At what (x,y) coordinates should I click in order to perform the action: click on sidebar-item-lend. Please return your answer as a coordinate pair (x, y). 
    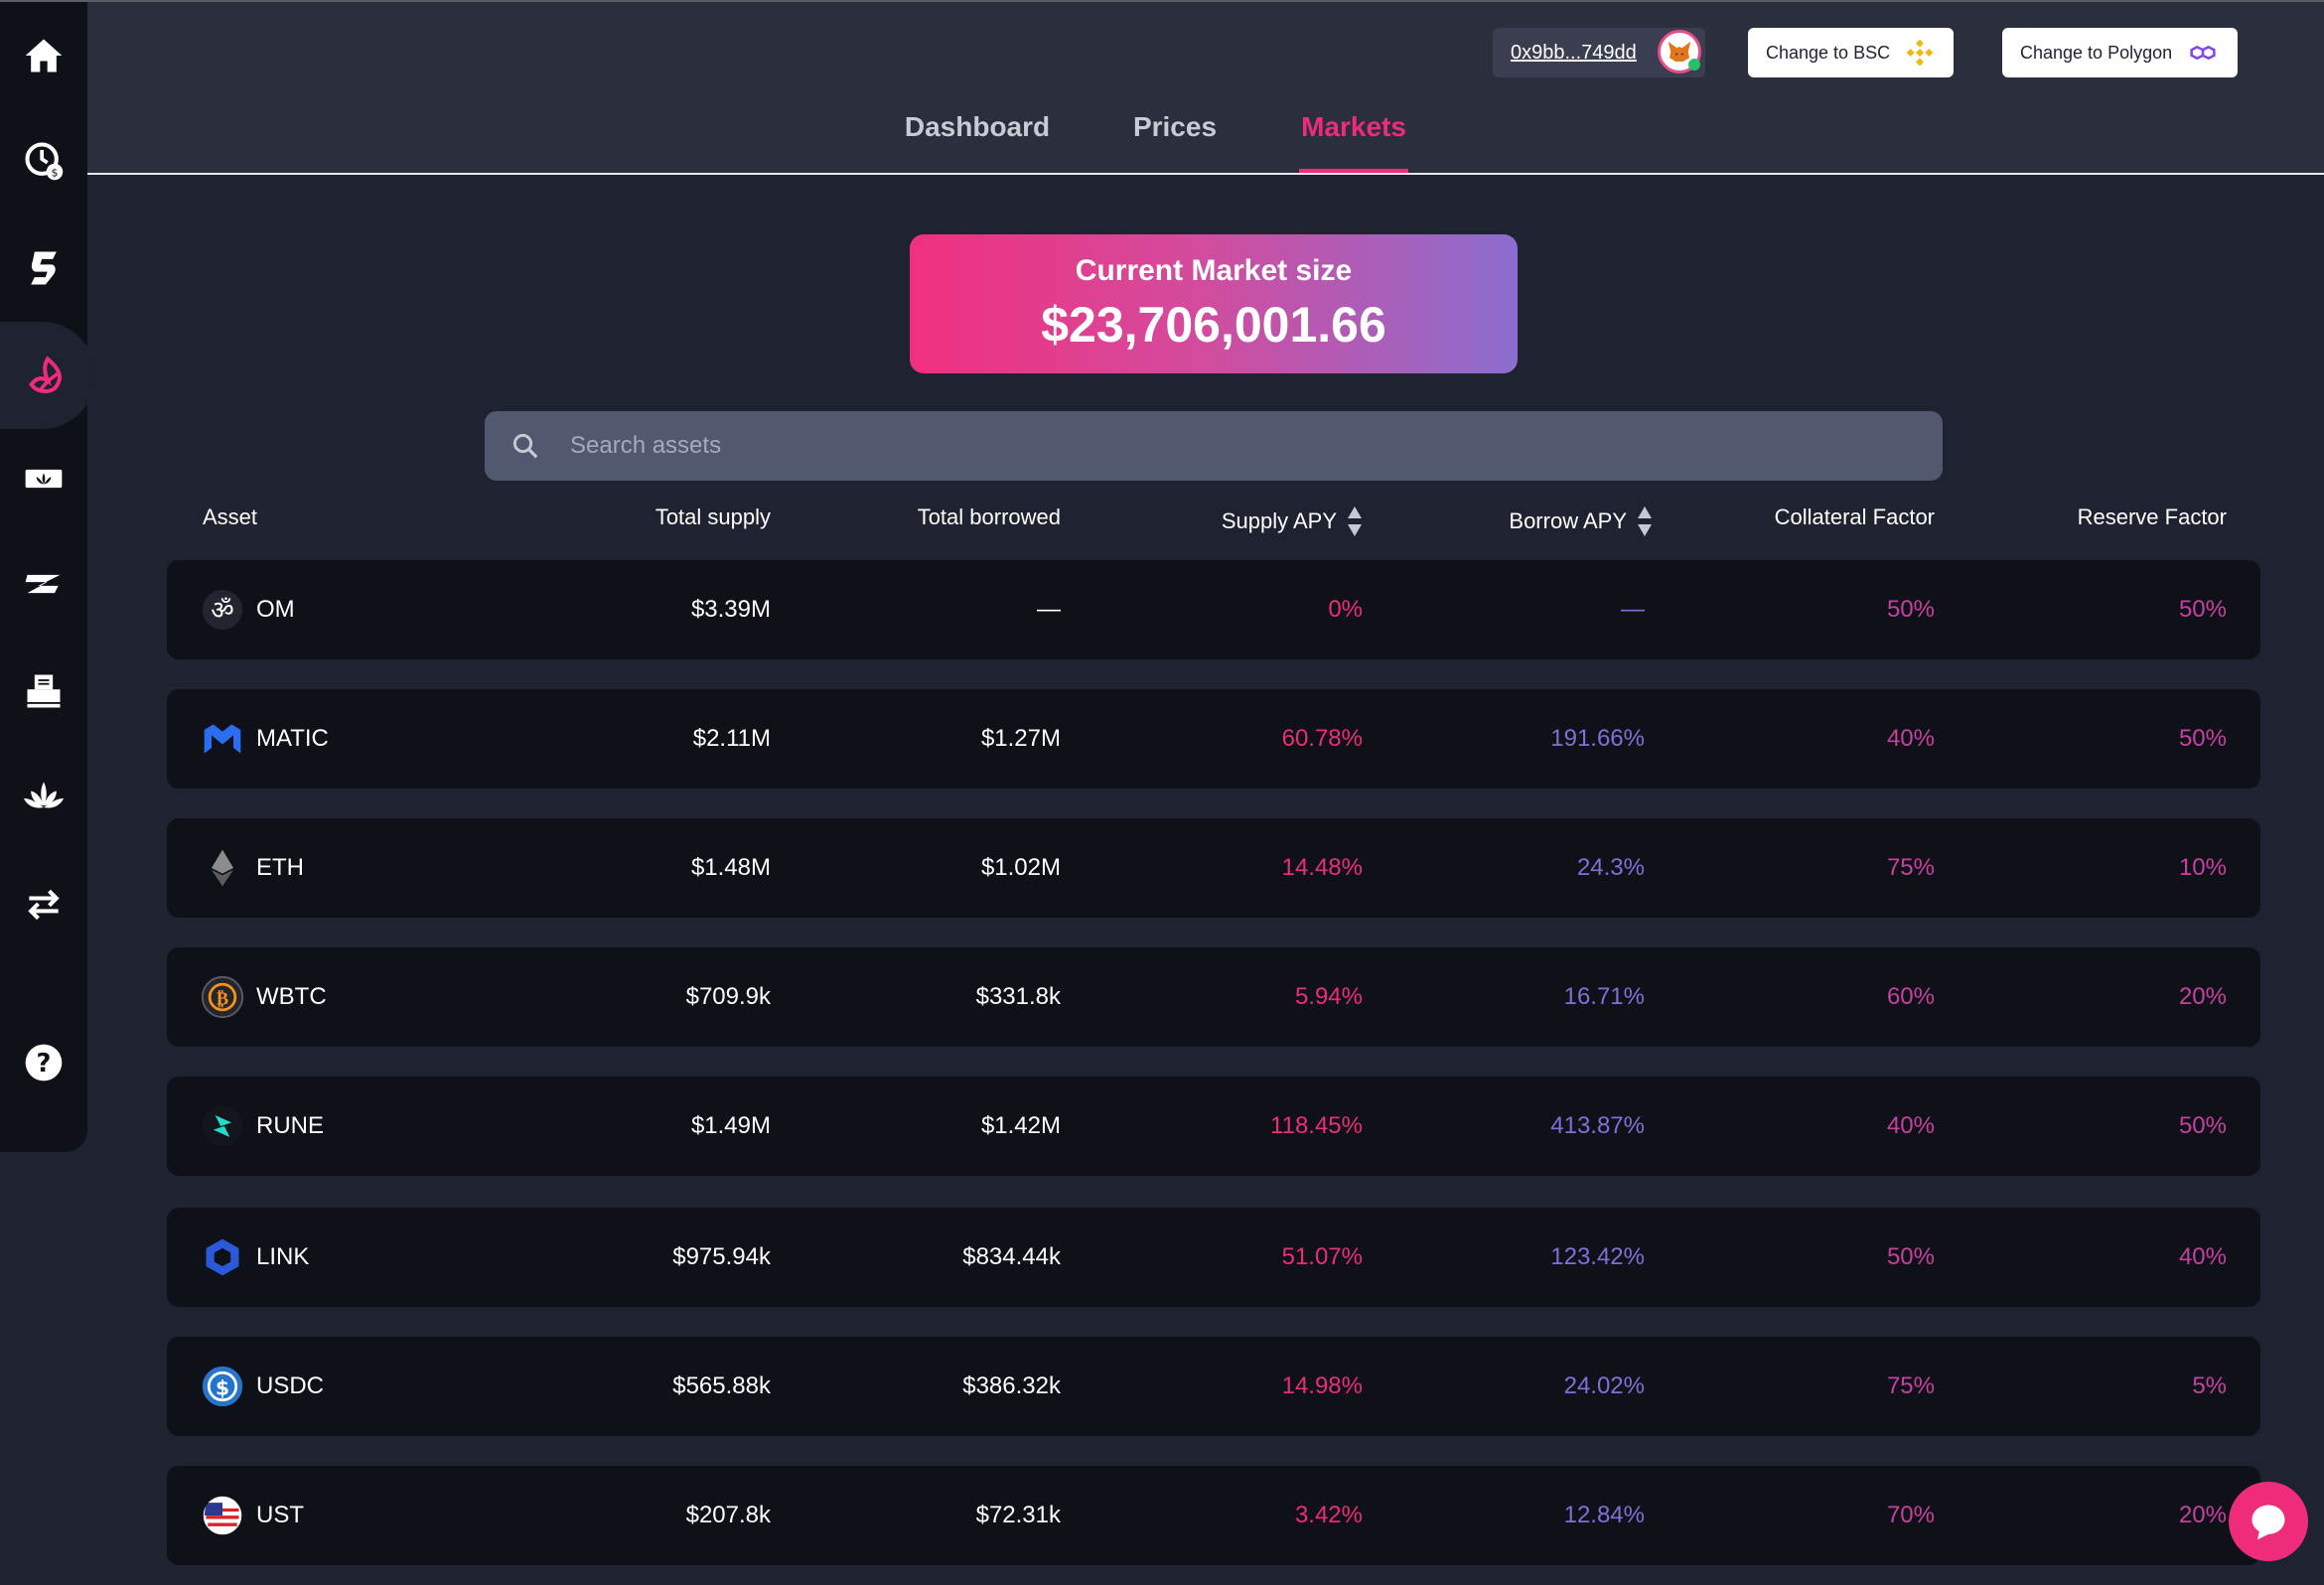
    Looking at the image, I should click on (47, 375).